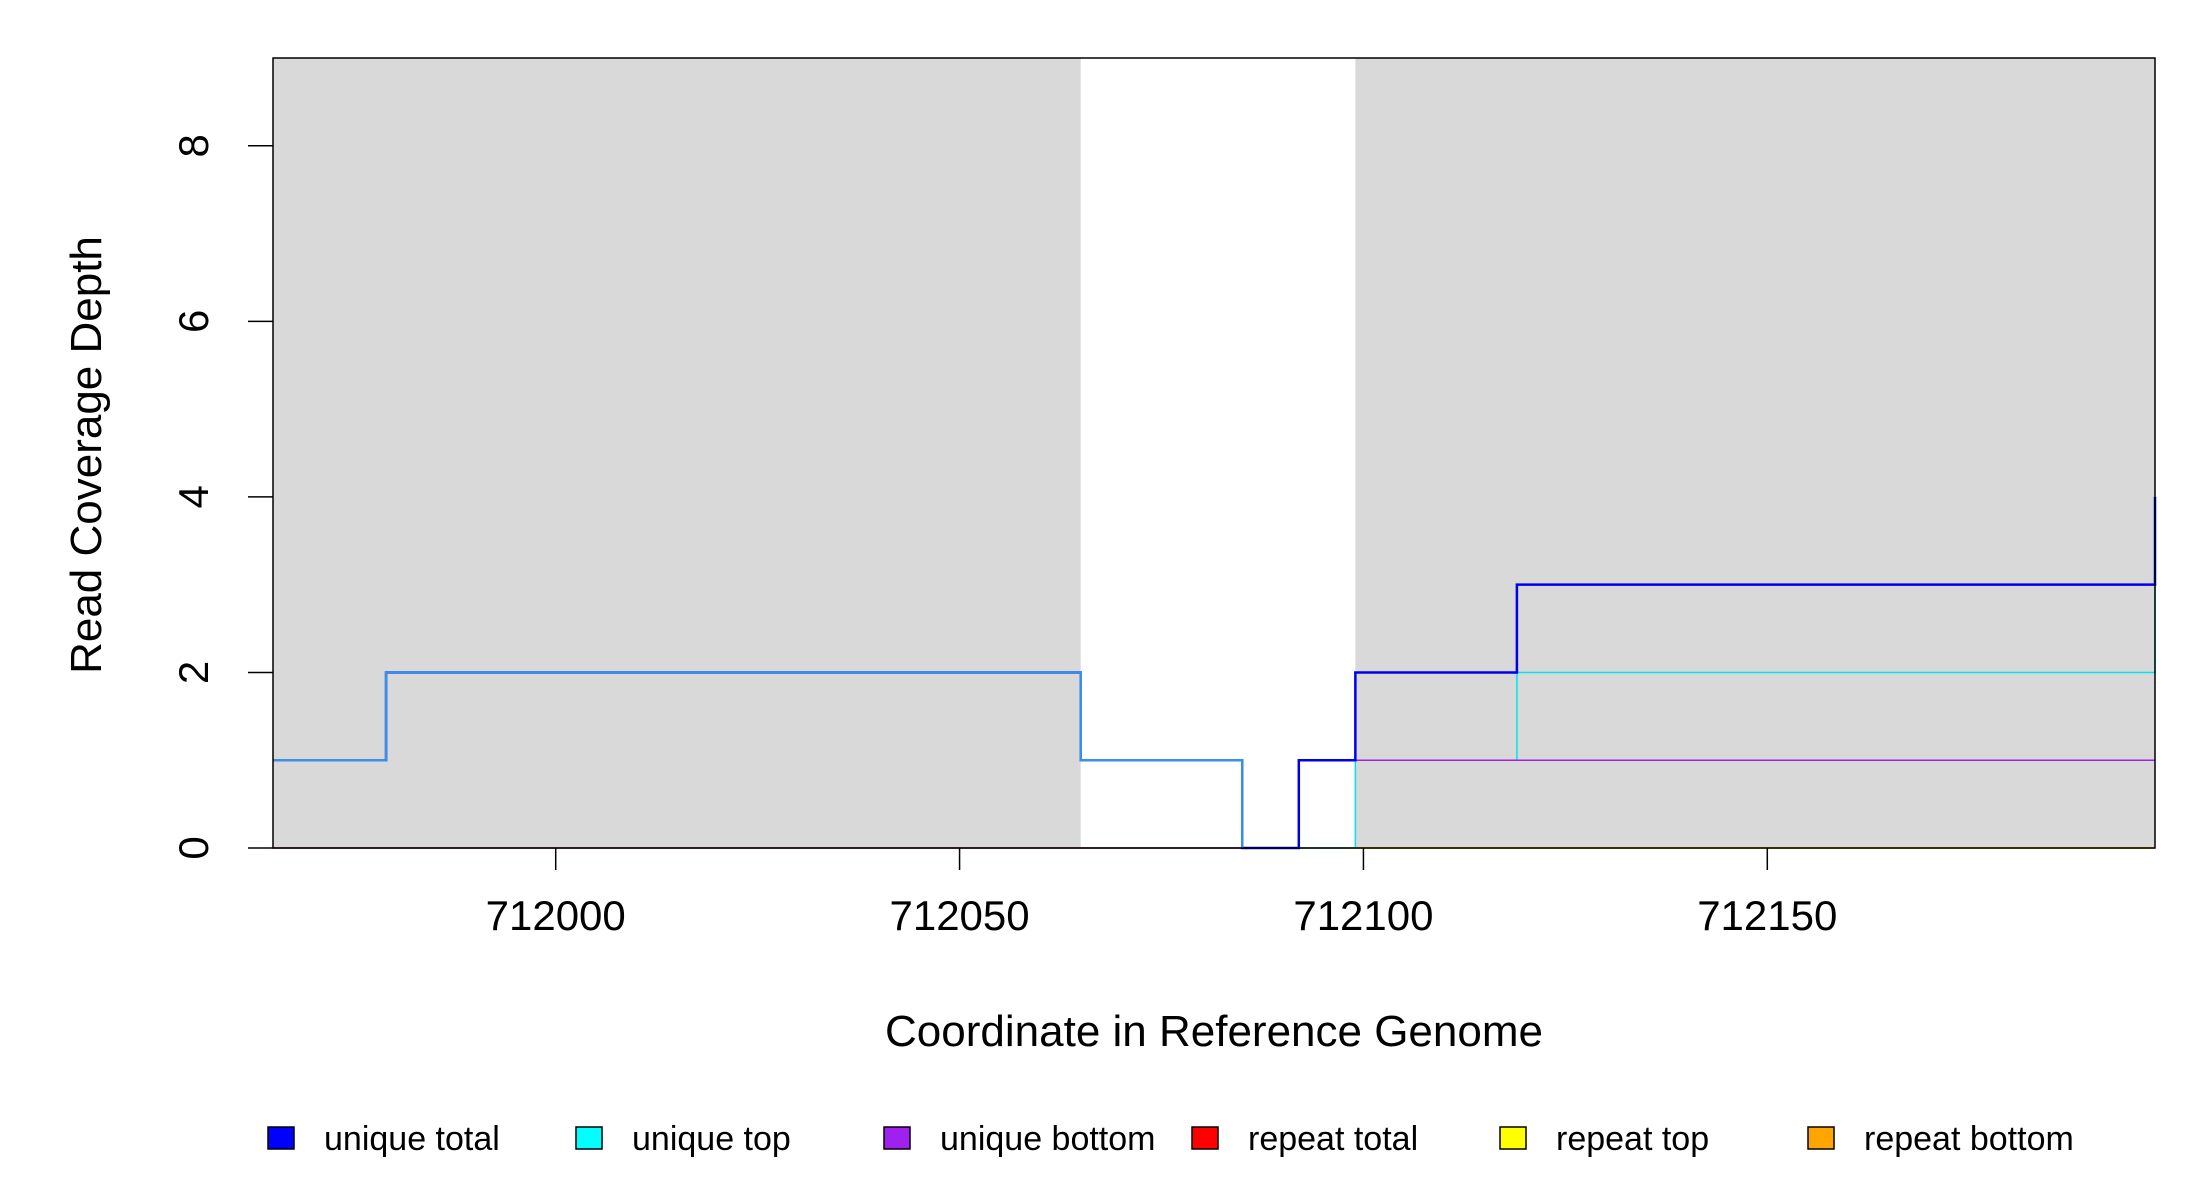  I want to click on y-tick-label: 6, so click(193, 321).